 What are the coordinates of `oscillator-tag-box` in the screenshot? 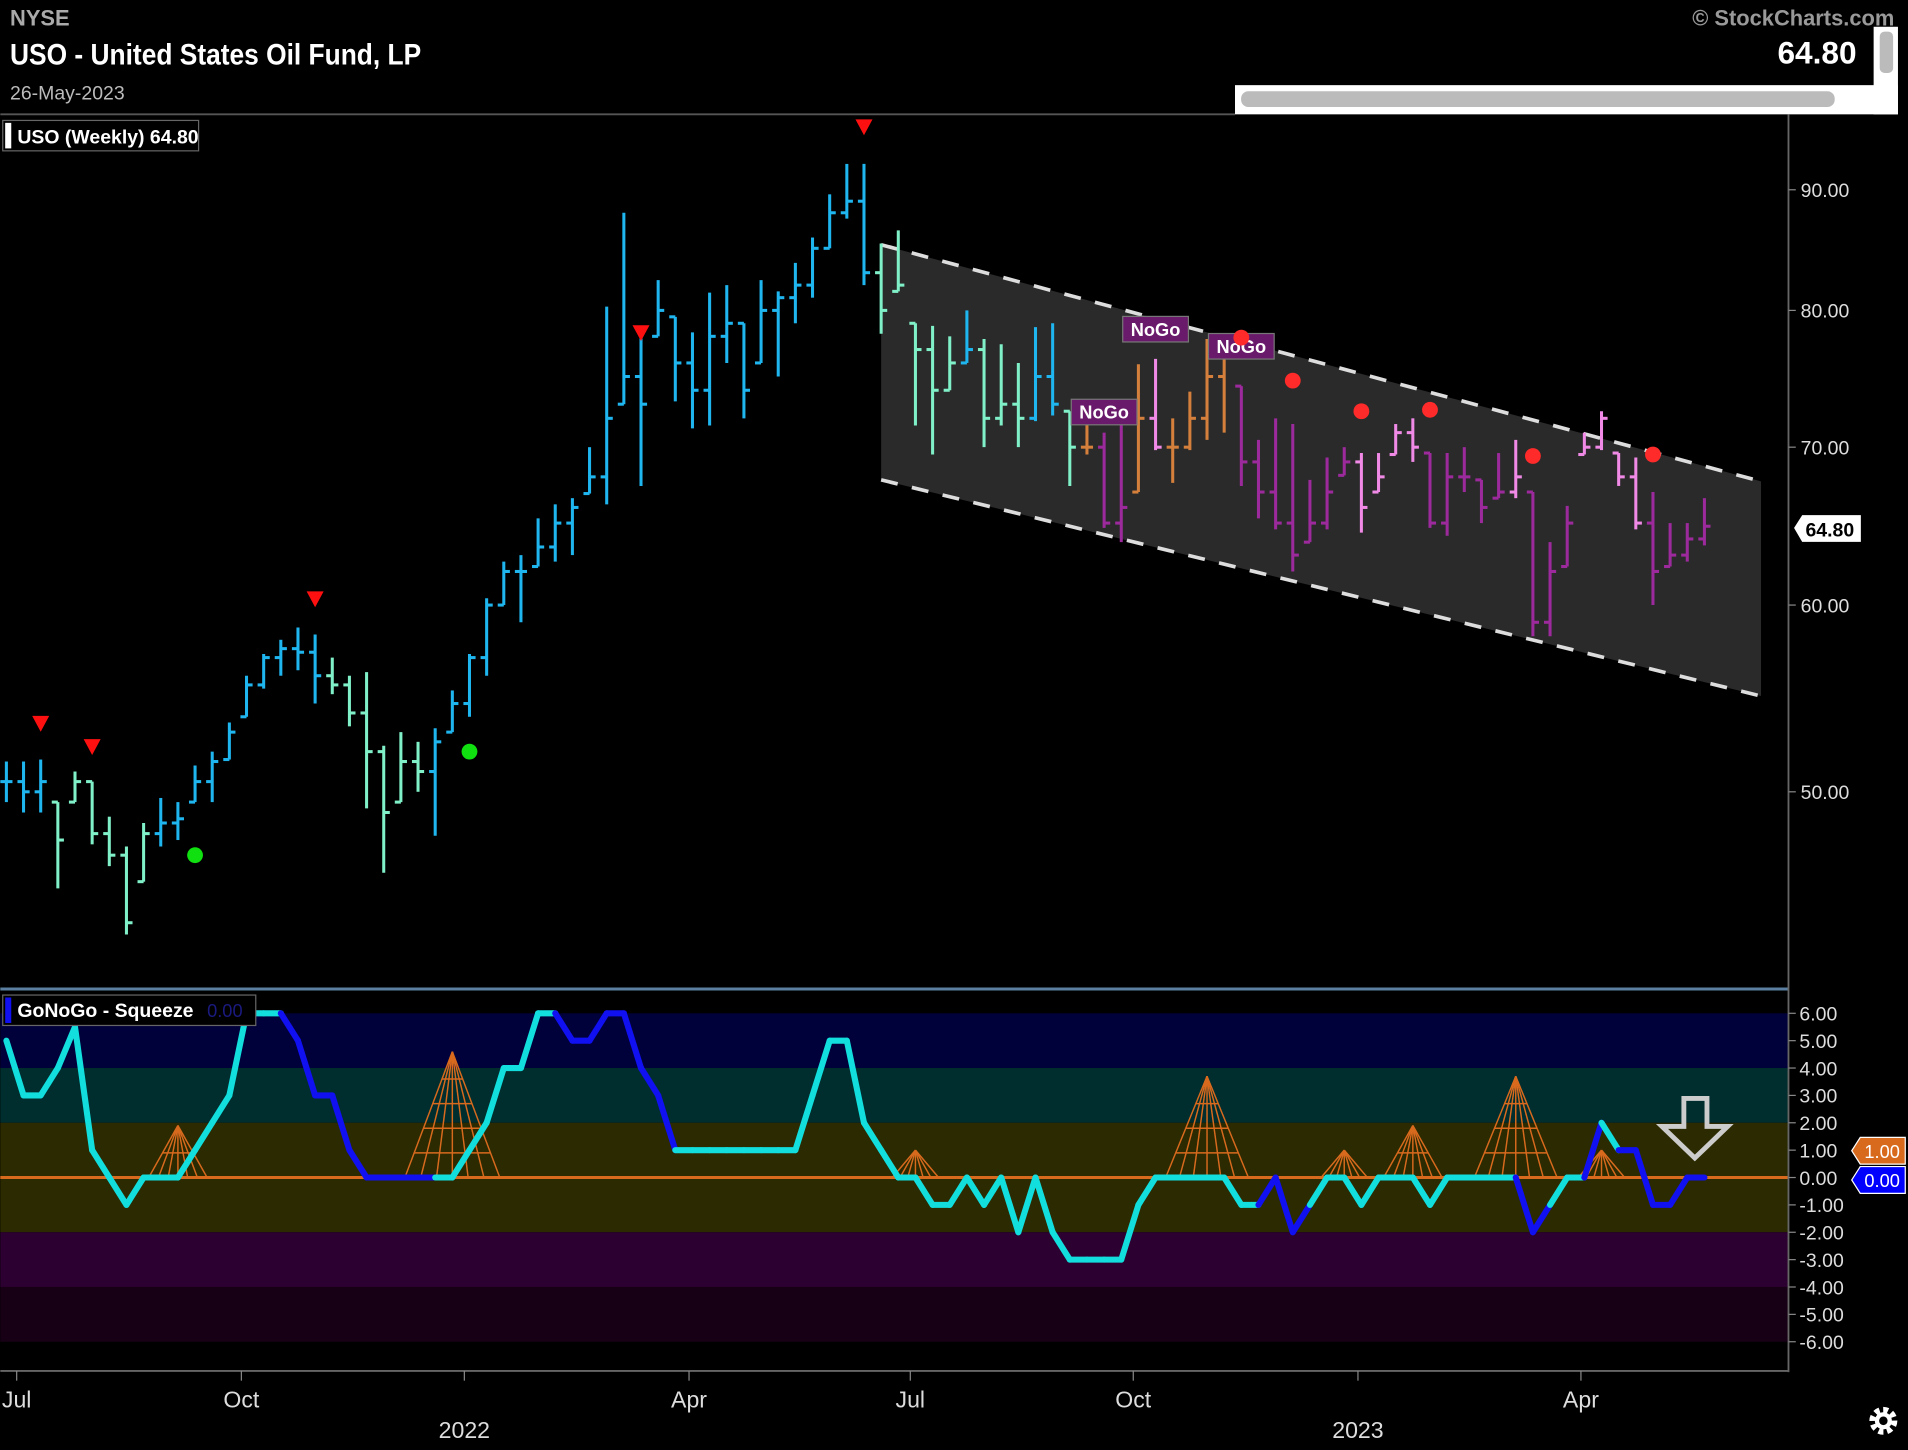 It's located at (1878, 1179).